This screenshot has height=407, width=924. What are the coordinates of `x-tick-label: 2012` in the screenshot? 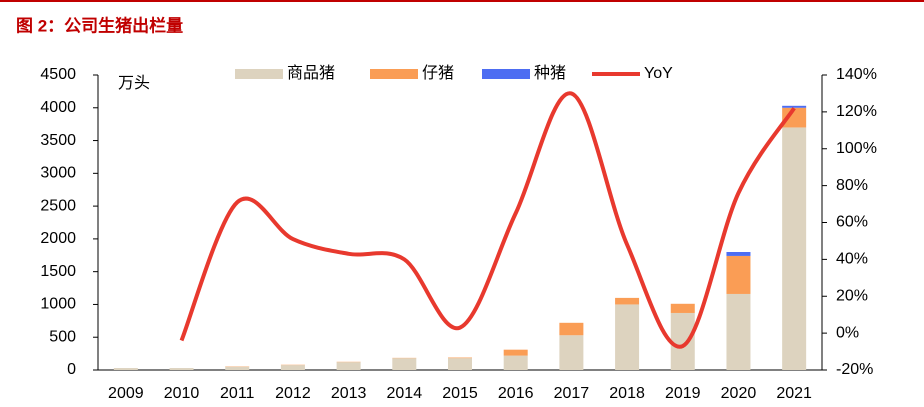 It's located at (293, 393).